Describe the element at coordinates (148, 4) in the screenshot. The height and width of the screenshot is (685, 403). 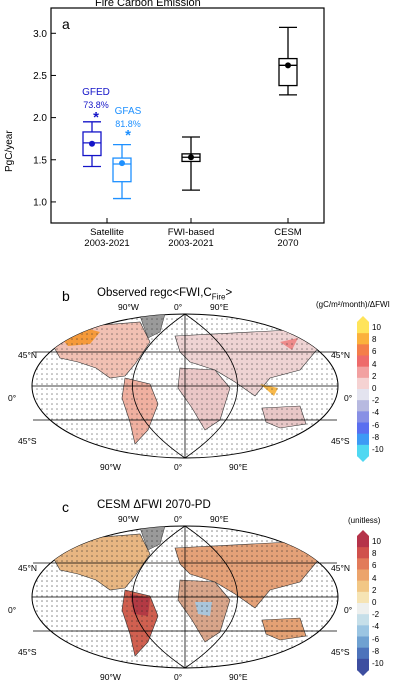
I see `panel-a-title: Fire Carbon Emission` at that location.